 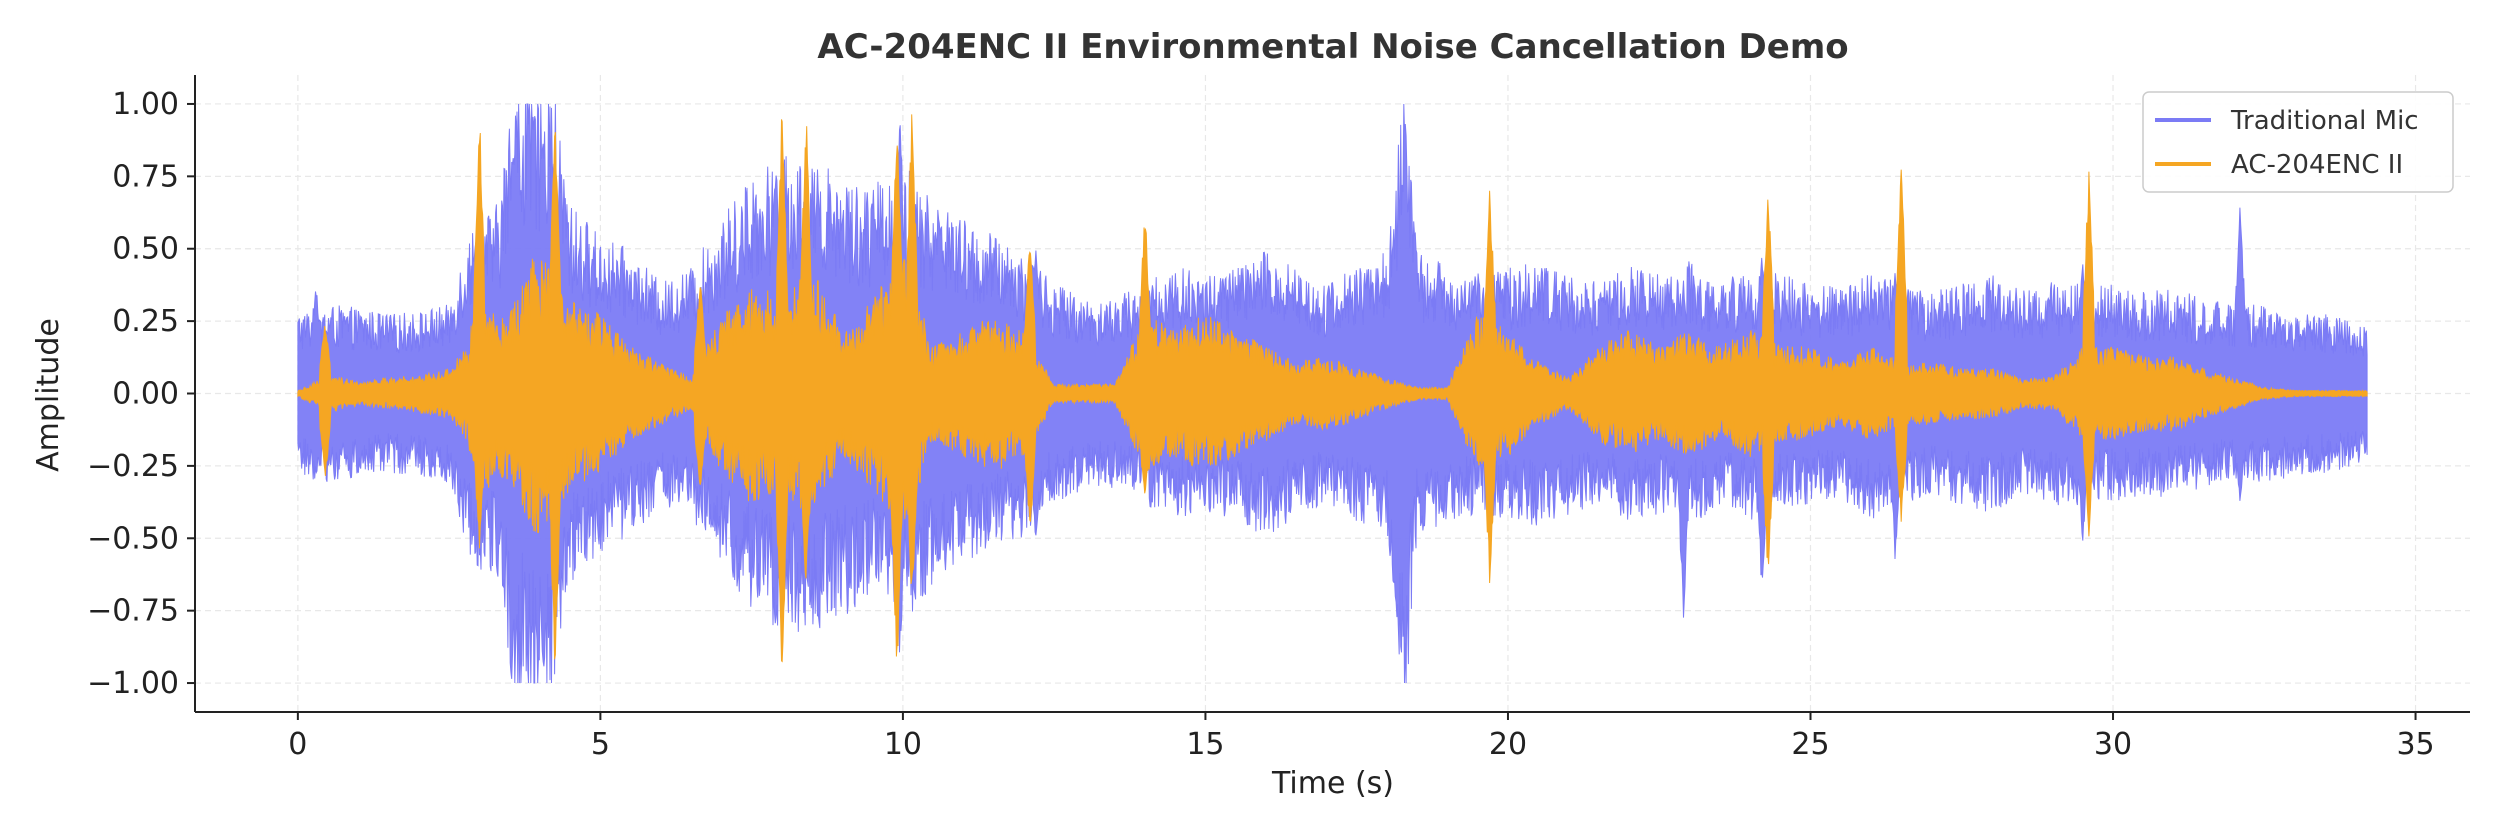 I want to click on y-tick-label-2: 0.50, so click(x=145, y=249).